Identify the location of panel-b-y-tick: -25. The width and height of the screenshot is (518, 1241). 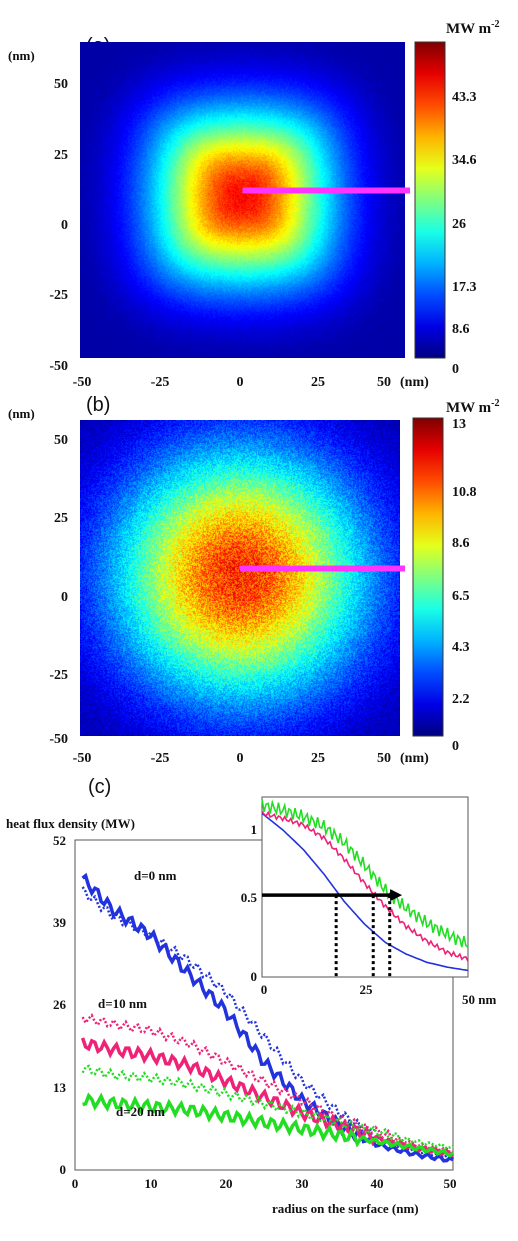
(58, 675).